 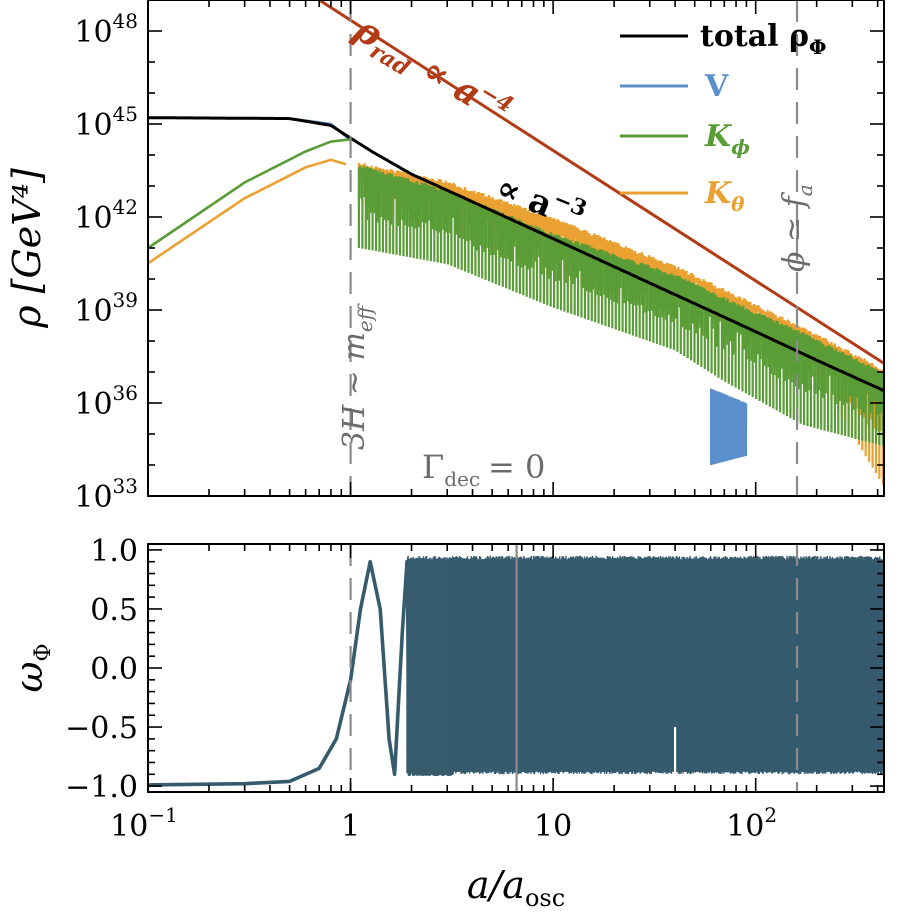 I want to click on top-y-tick-label: 1039, so click(x=106, y=308).